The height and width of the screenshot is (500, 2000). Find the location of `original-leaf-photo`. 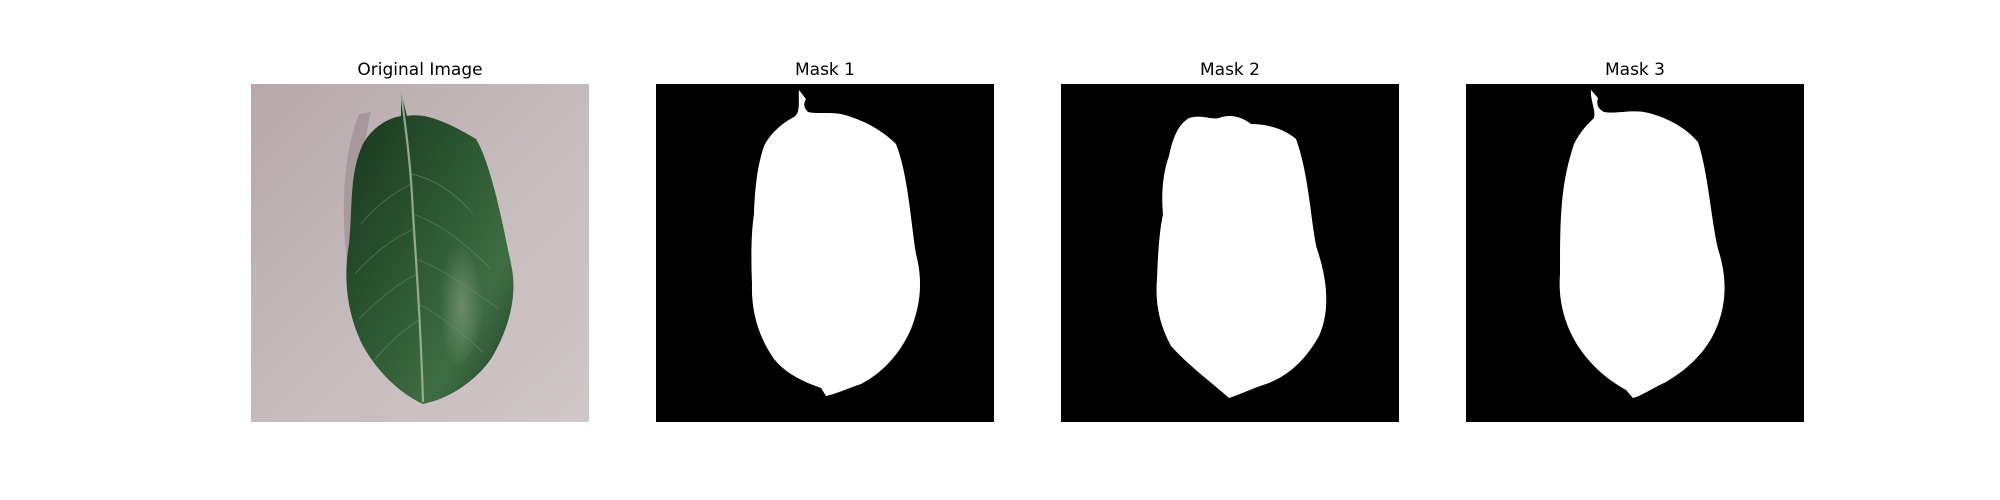

original-leaf-photo is located at coordinates (420, 253).